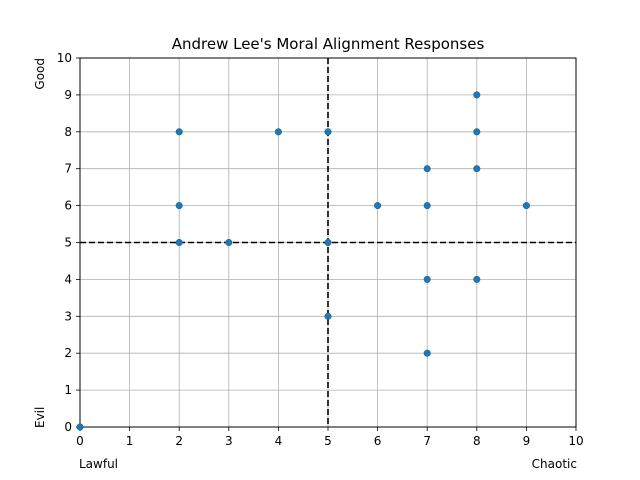 The image size is (640, 480). Describe the element at coordinates (378, 441) in the screenshot. I see `x-tick-label: 6` at that location.